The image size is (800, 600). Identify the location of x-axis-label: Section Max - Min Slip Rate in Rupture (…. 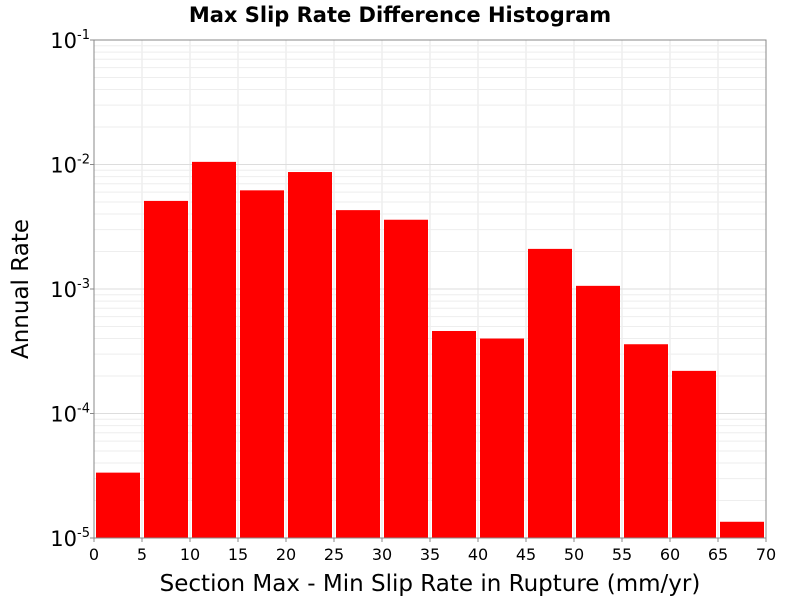
(430, 584).